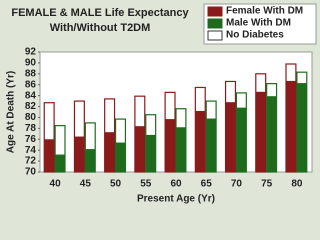 The height and width of the screenshot is (240, 320). What do you see at coordinates (297, 184) in the screenshot?
I see `x-tick-label: 80` at bounding box center [297, 184].